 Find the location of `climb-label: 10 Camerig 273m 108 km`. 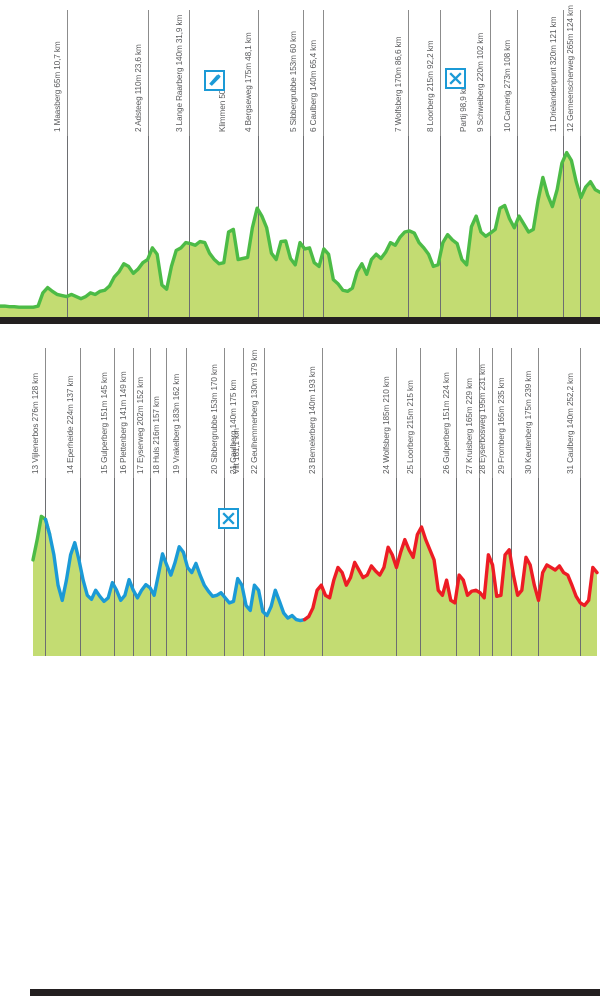

climb-label: 10 Camerig 273m 108 km is located at coordinates (507, 85).